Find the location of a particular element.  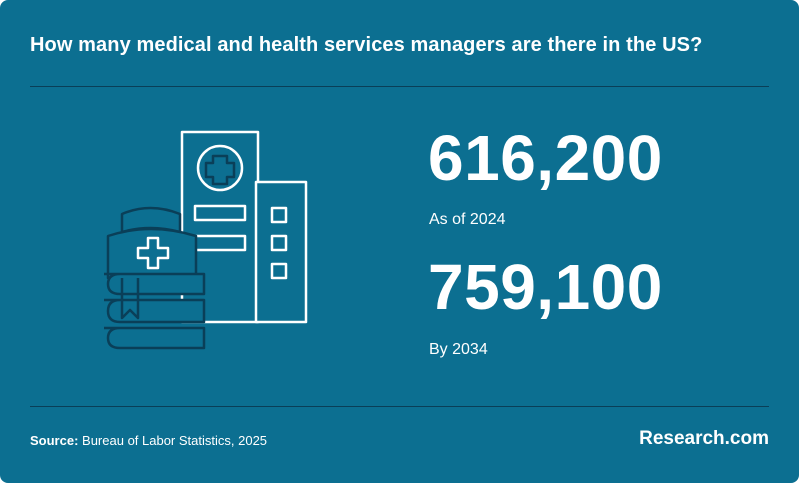

source-citation: Source: Bureau of Labor Statistics, 2025 is located at coordinates (148, 440).